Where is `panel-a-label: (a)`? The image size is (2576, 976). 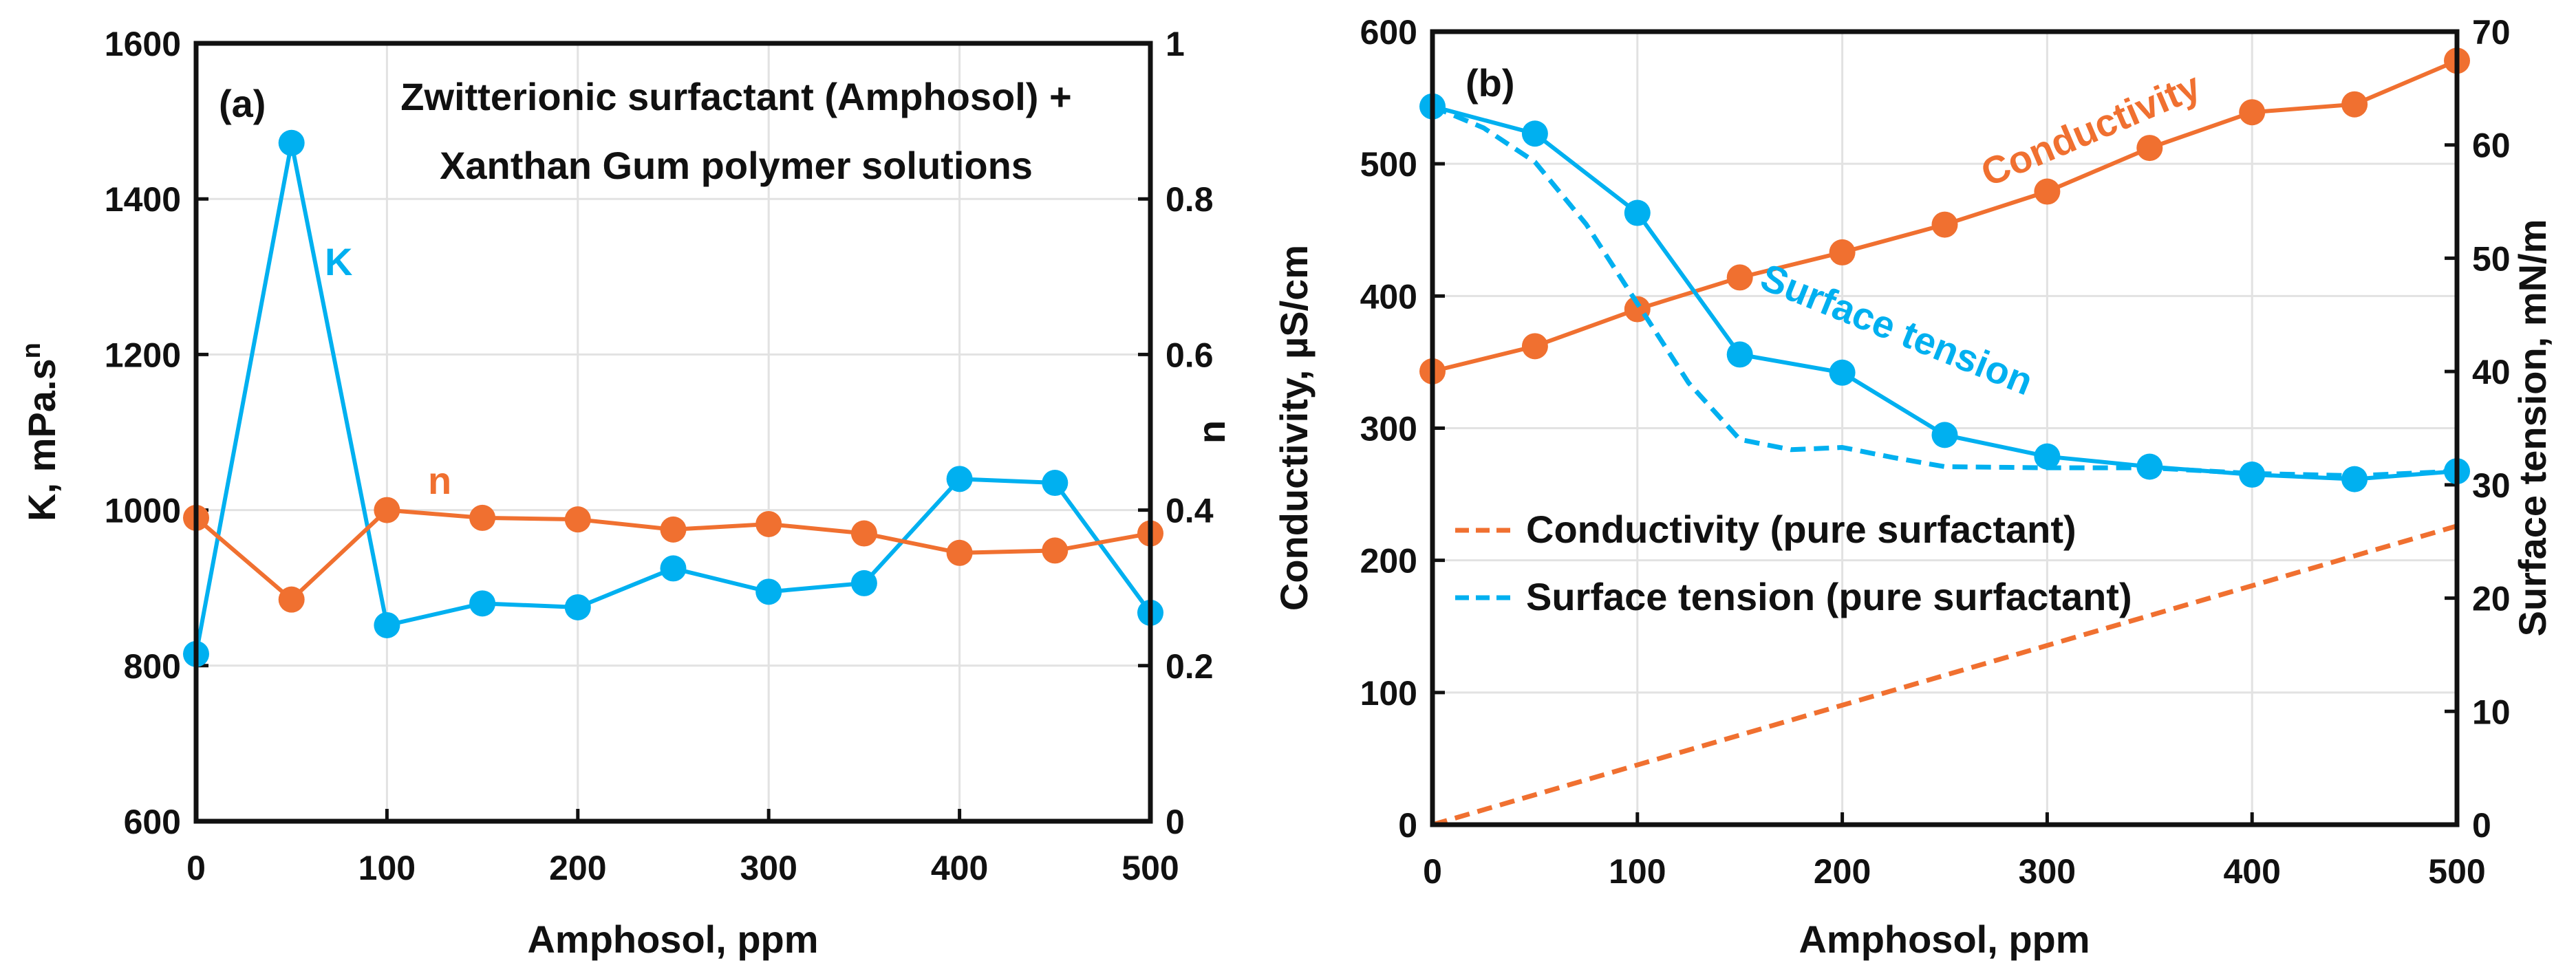
panel-a-label: (a) is located at coordinates (243, 103).